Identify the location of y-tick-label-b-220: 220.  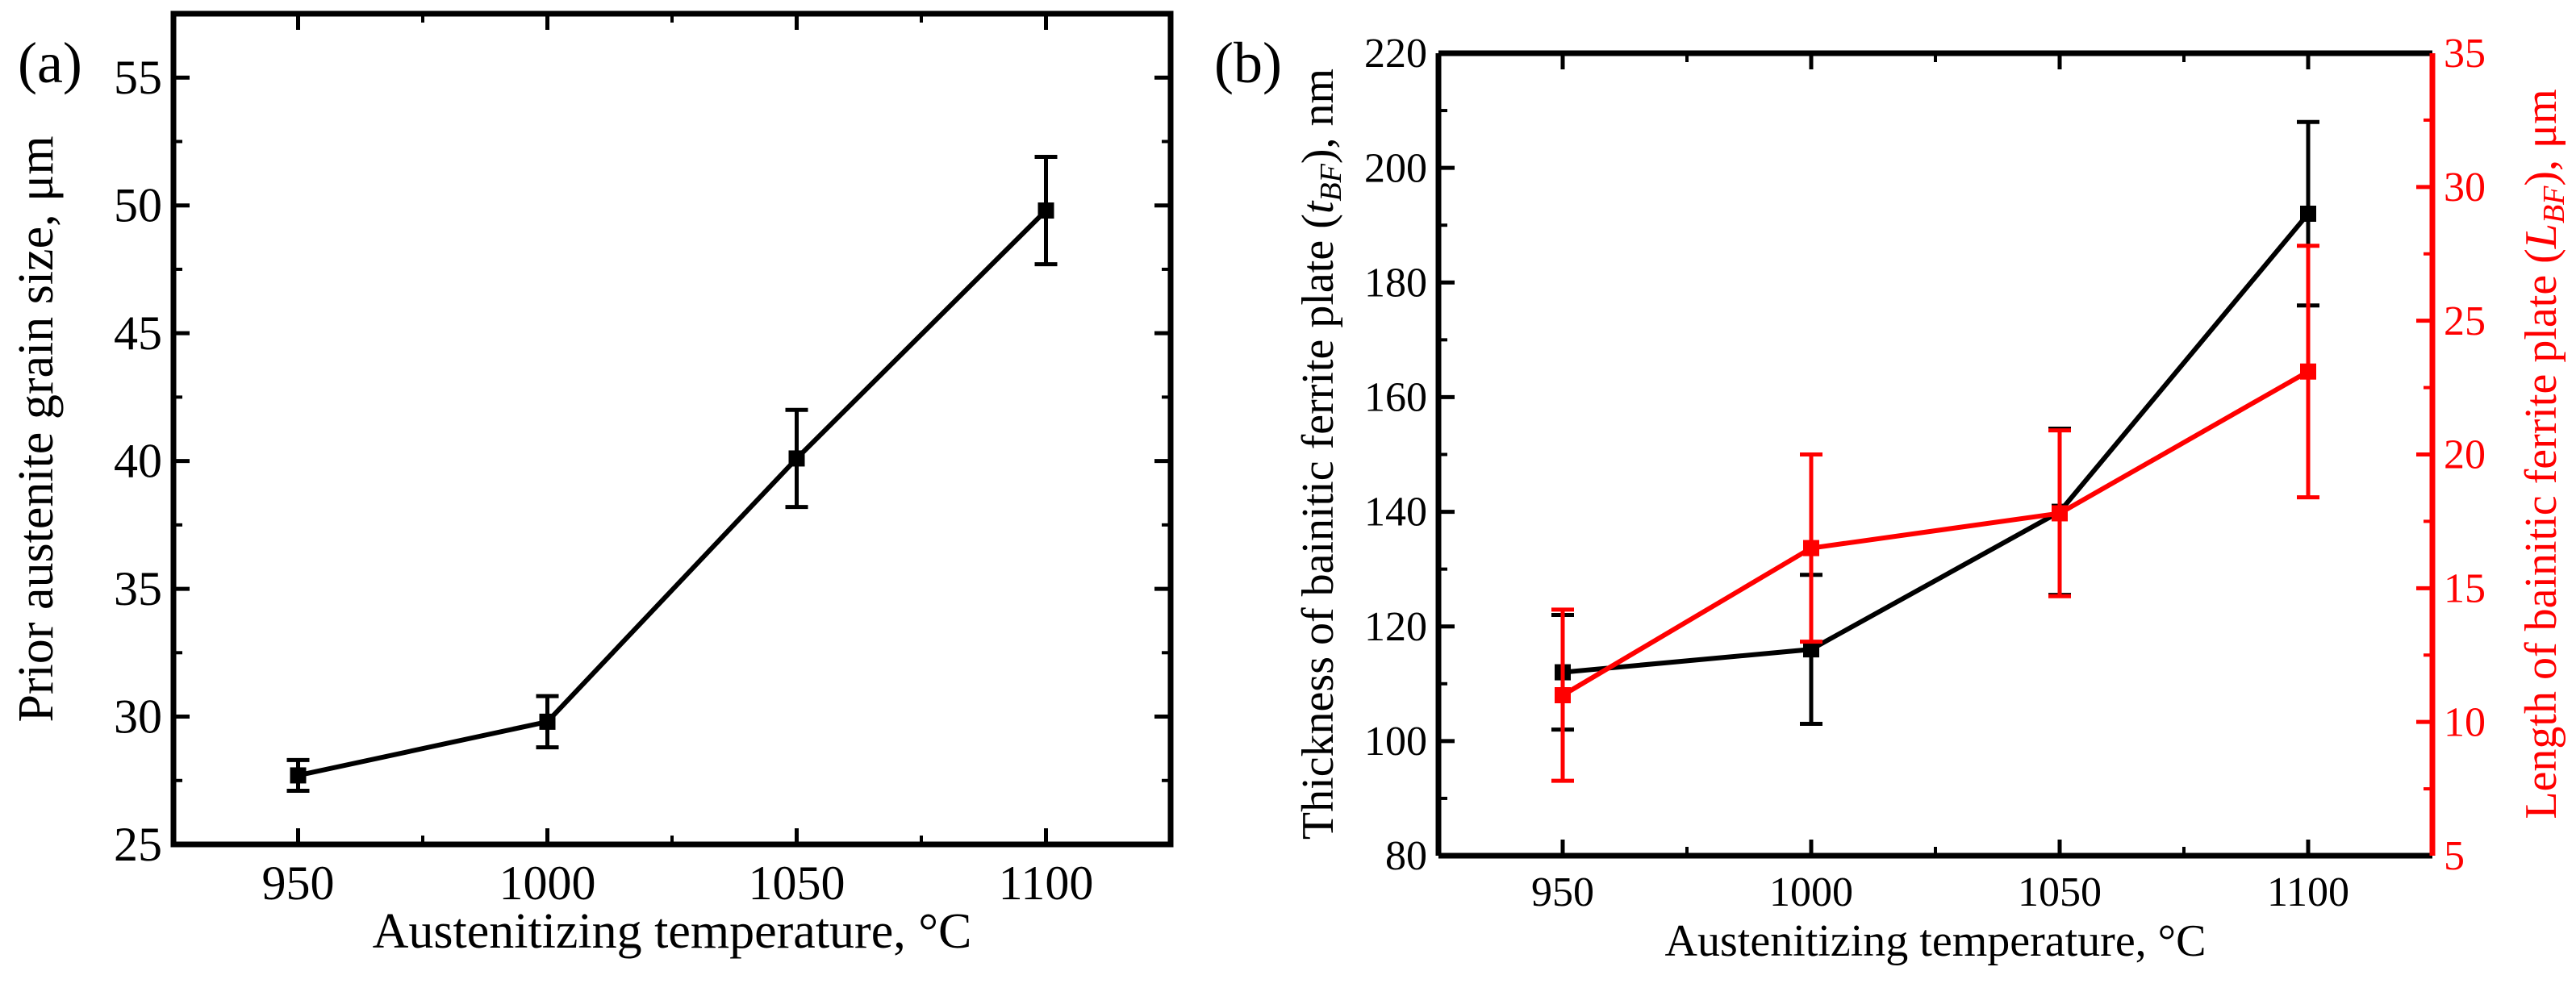
(1395, 54).